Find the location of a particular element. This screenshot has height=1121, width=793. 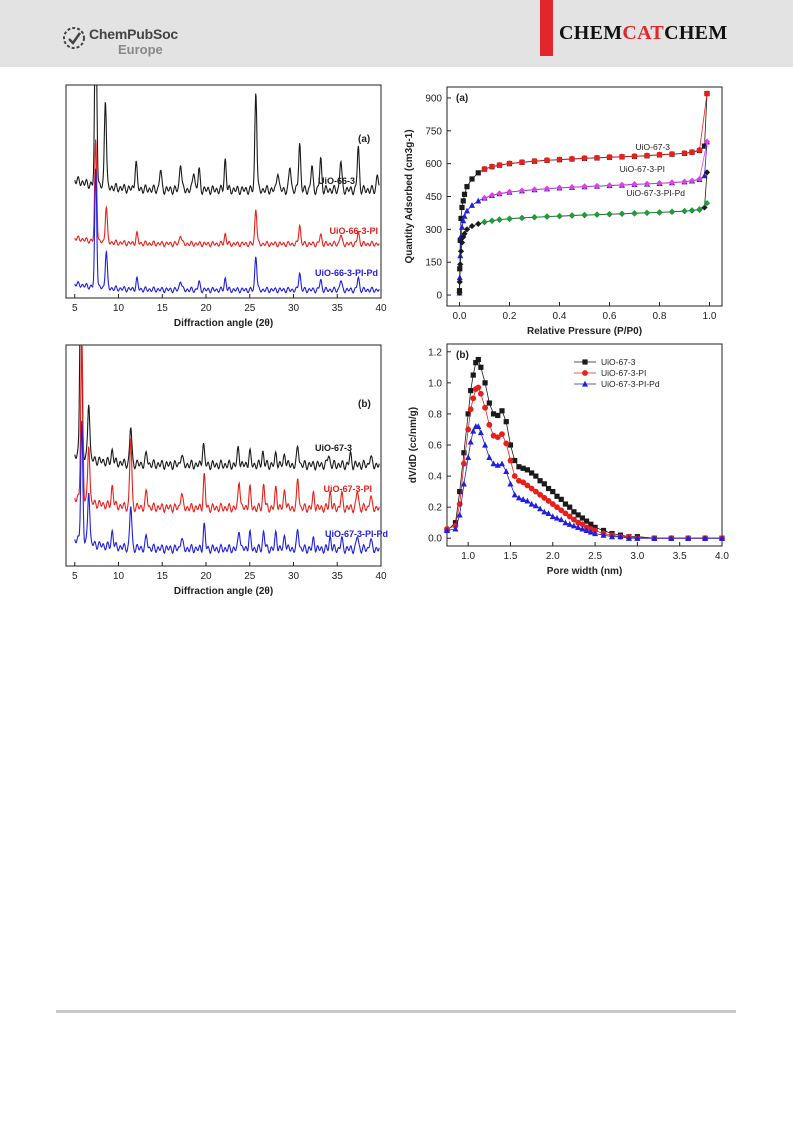

journal-title-part-1: CHEM is located at coordinates (591, 33).